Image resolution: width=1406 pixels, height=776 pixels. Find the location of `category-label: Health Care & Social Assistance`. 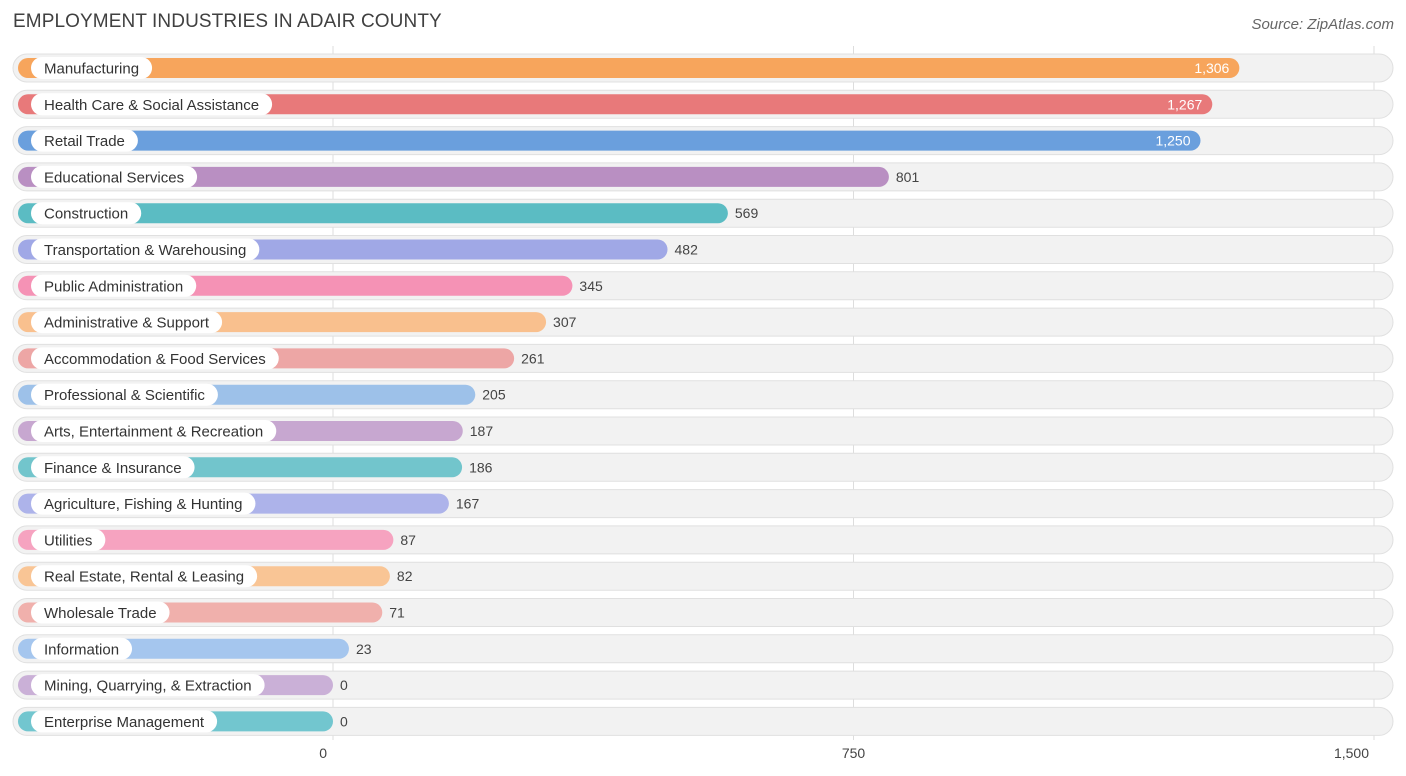

category-label: Health Care & Social Assistance is located at coordinates (151, 105).